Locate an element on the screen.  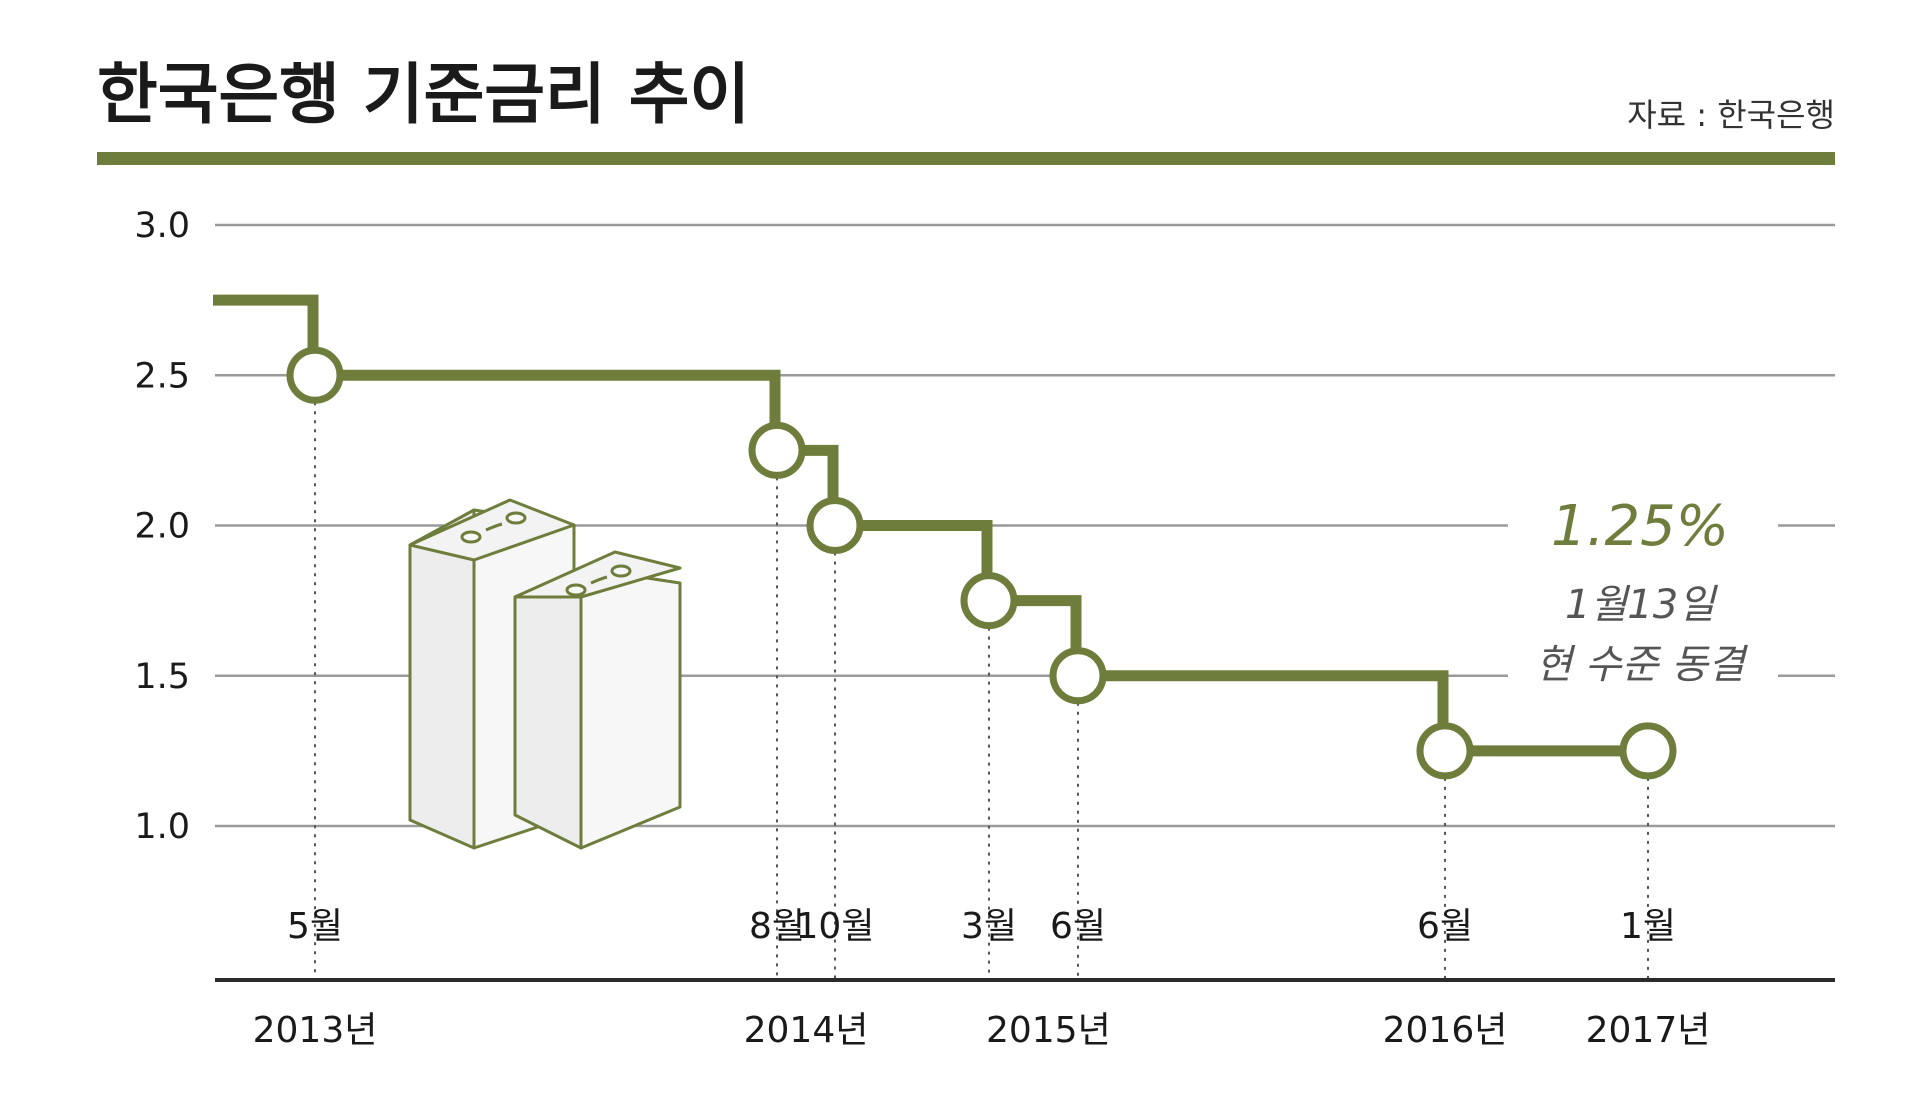
year-label: 2014년 is located at coordinates (806, 1030).